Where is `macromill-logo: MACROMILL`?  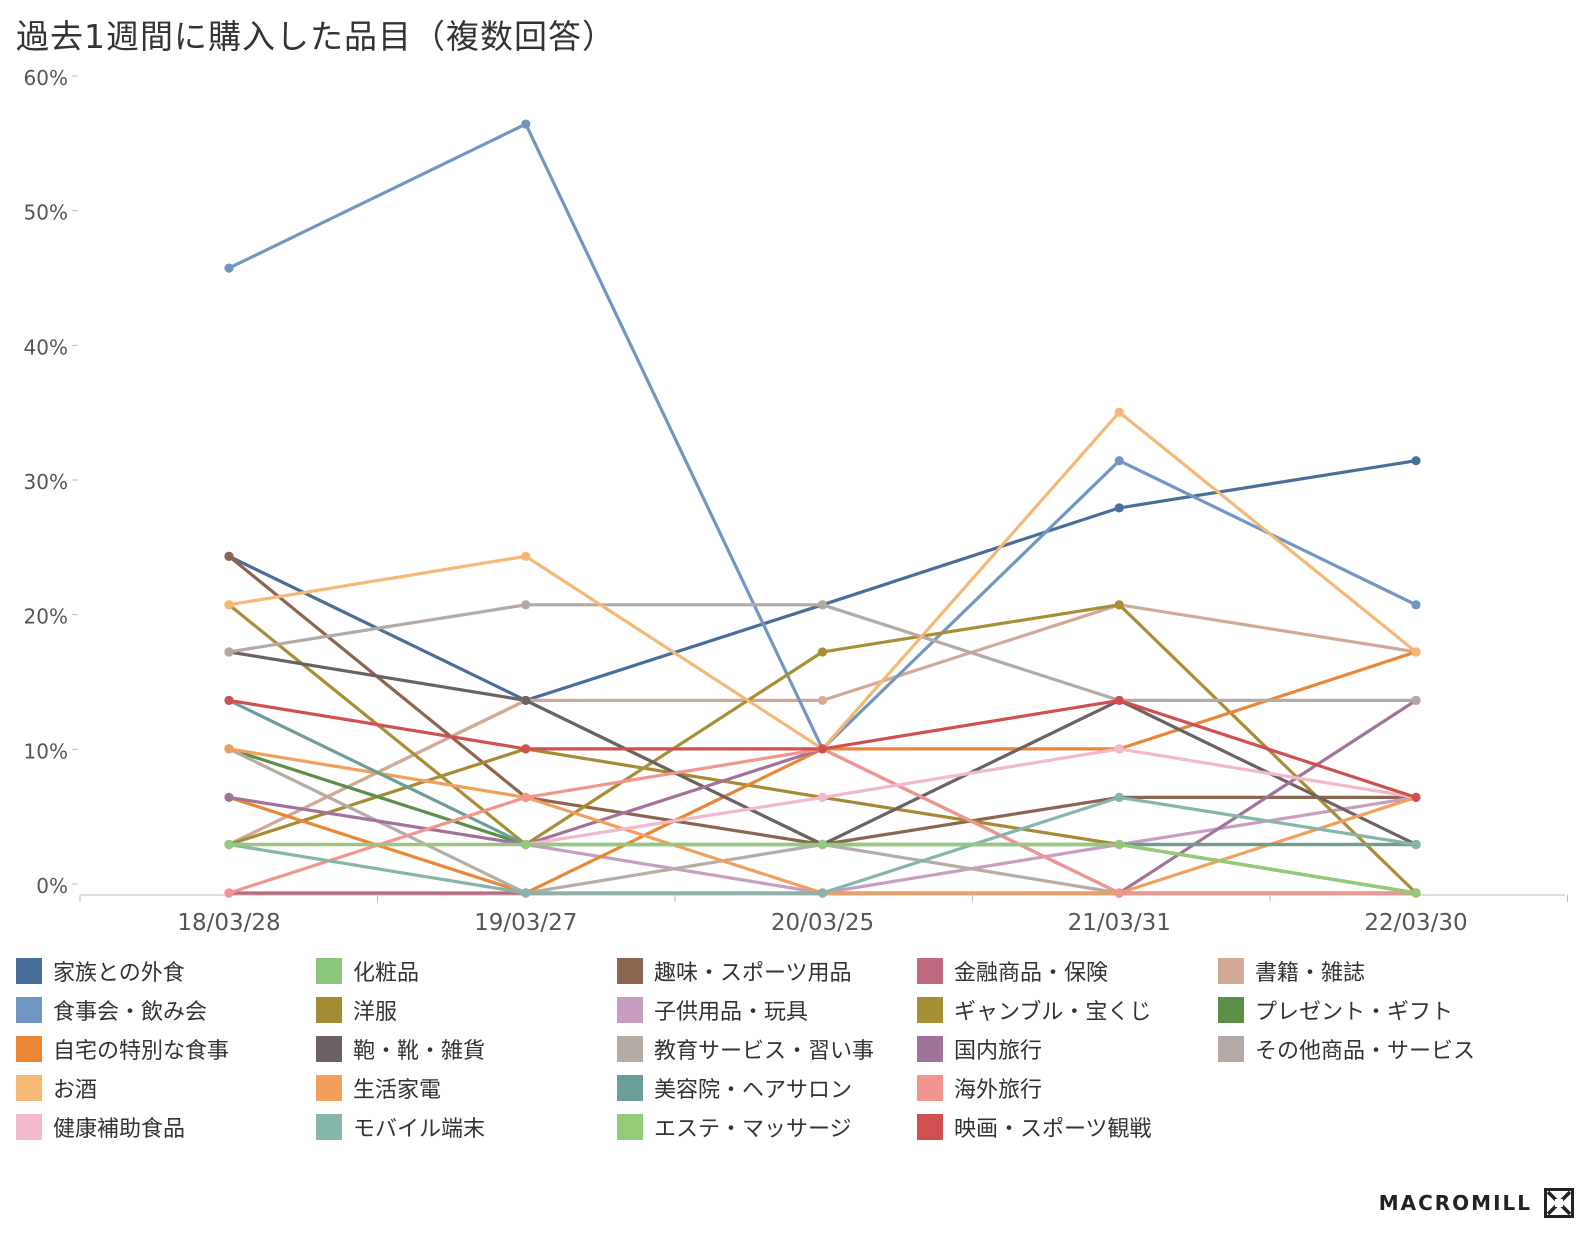
macromill-logo: MACROMILL is located at coordinates (1476, 1203).